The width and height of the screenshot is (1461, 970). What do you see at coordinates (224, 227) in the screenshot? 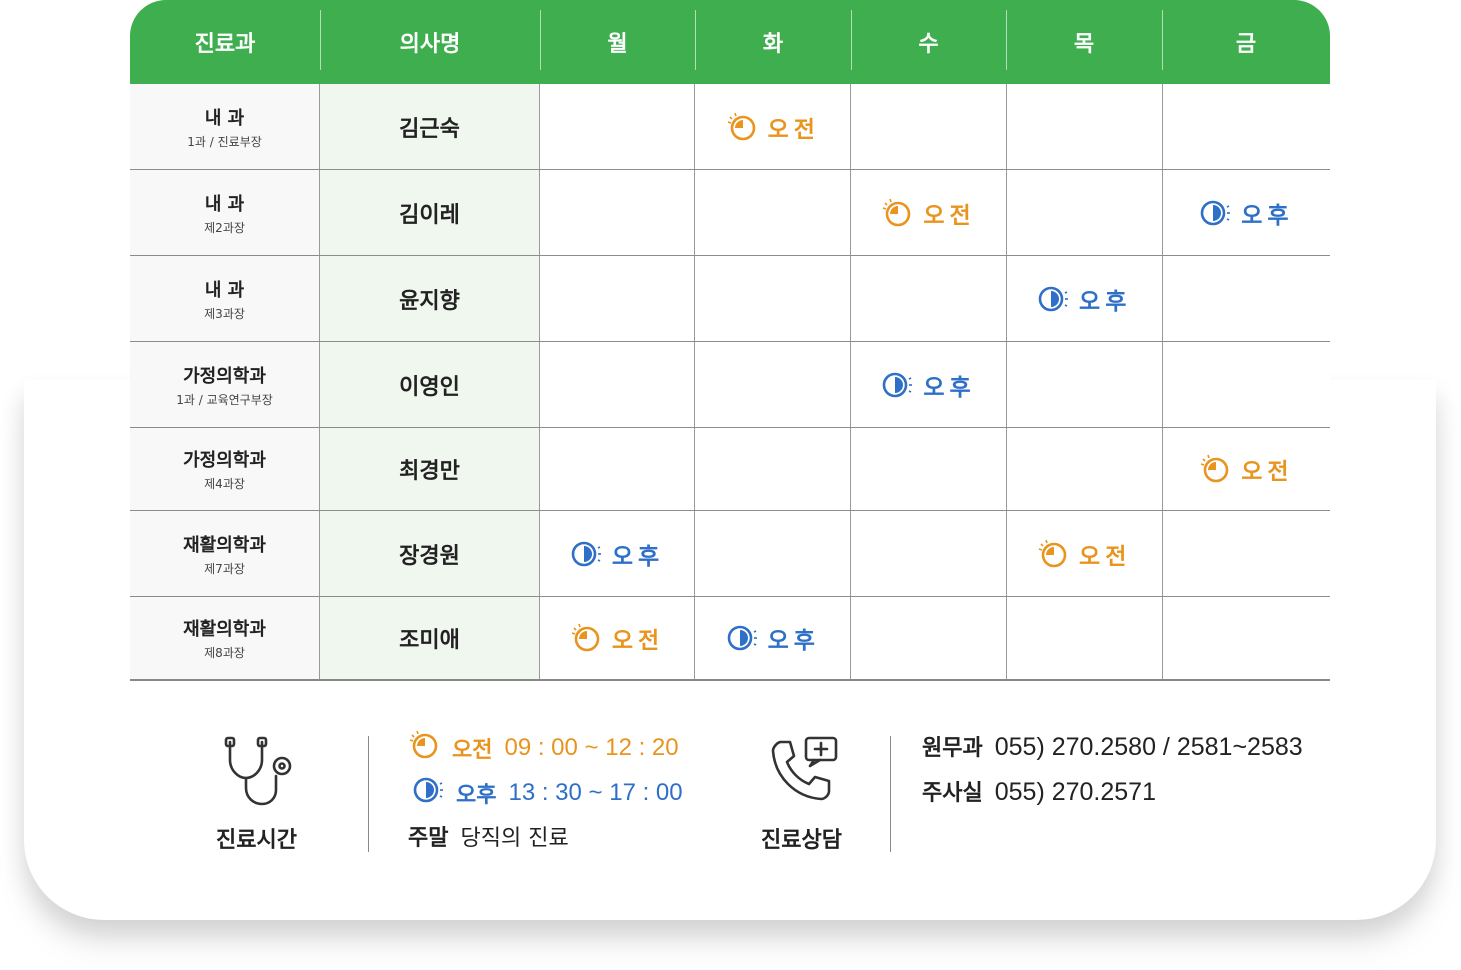
I see `dept-position: 제2과장` at bounding box center [224, 227].